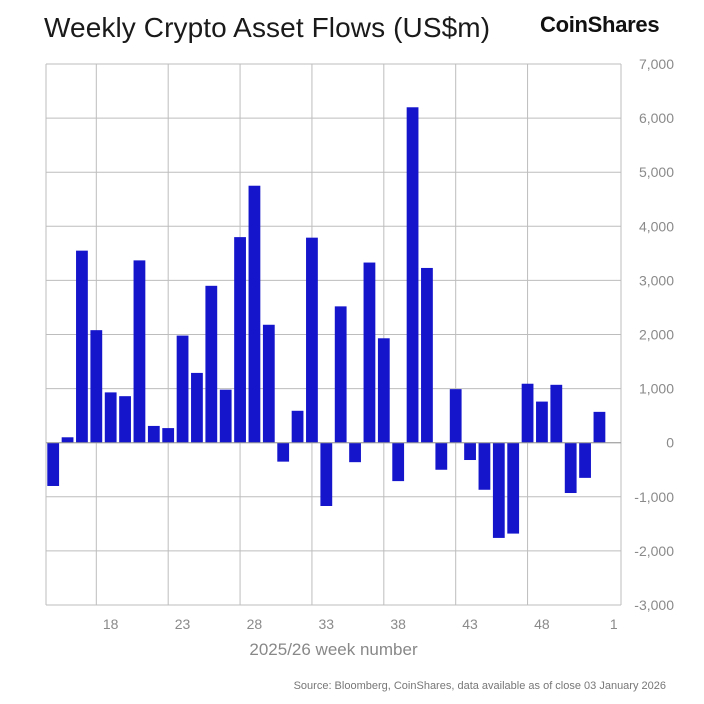 This screenshot has width=704, height=704. What do you see at coordinates (656, 118) in the screenshot?
I see `y-tick-label: 6,000` at bounding box center [656, 118].